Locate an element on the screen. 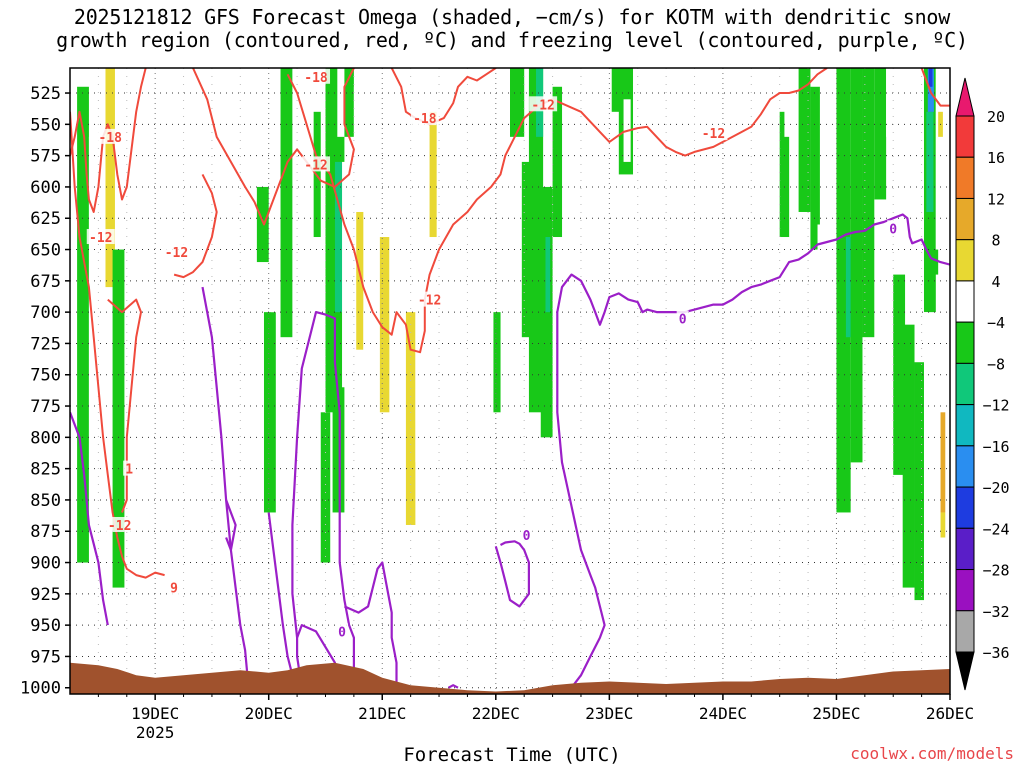  contour-label-text: 1 is located at coordinates (129, 470).